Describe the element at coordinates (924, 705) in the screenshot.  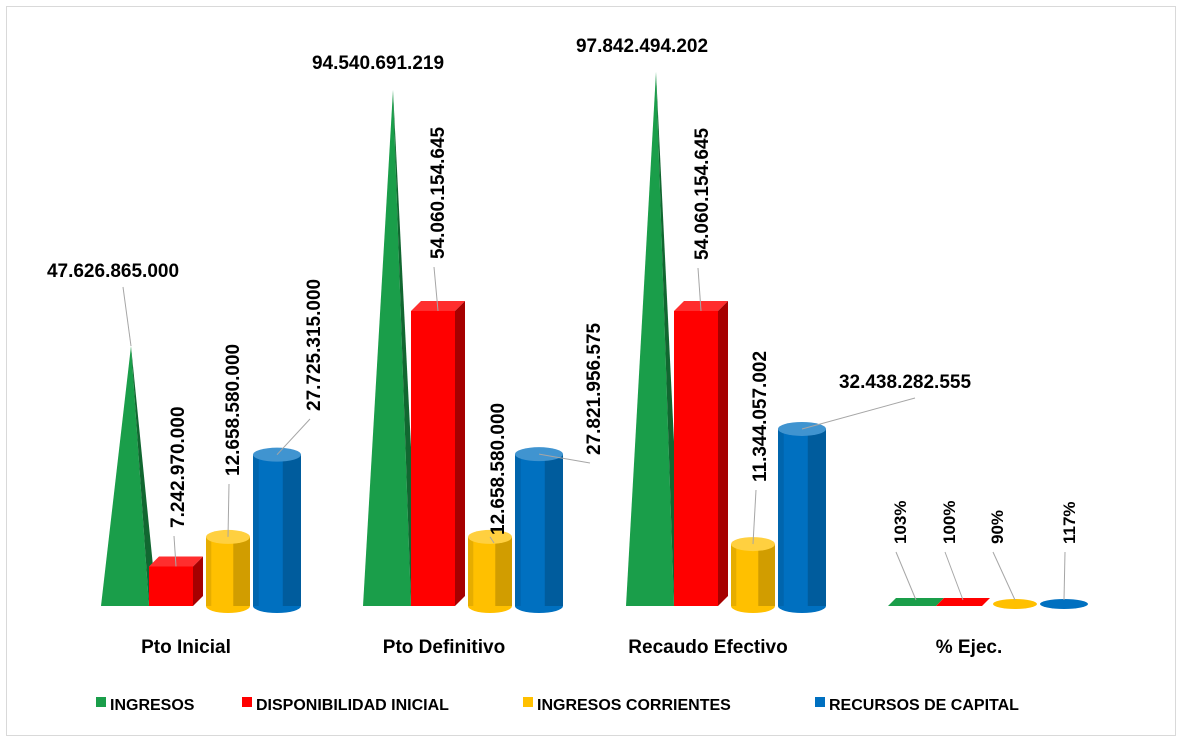
I see `legend-label-recursos-de-capital: RECURSOS DE CAPITAL` at that location.